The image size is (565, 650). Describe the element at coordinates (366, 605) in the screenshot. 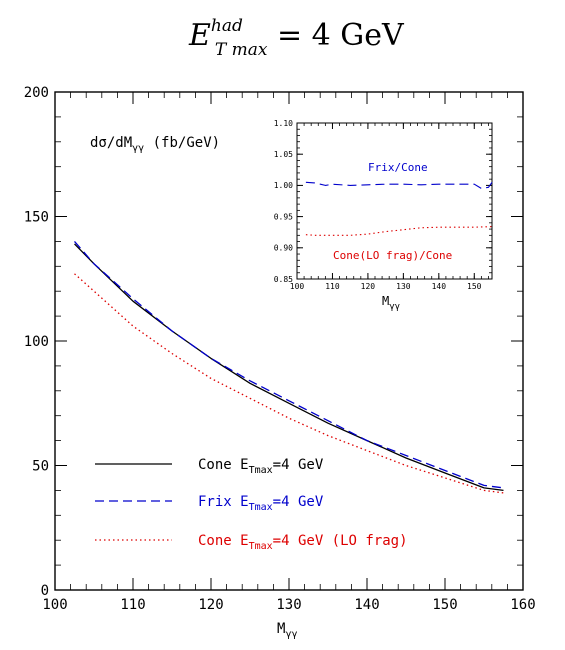

I see `main-xtick-label-4: 140` at that location.